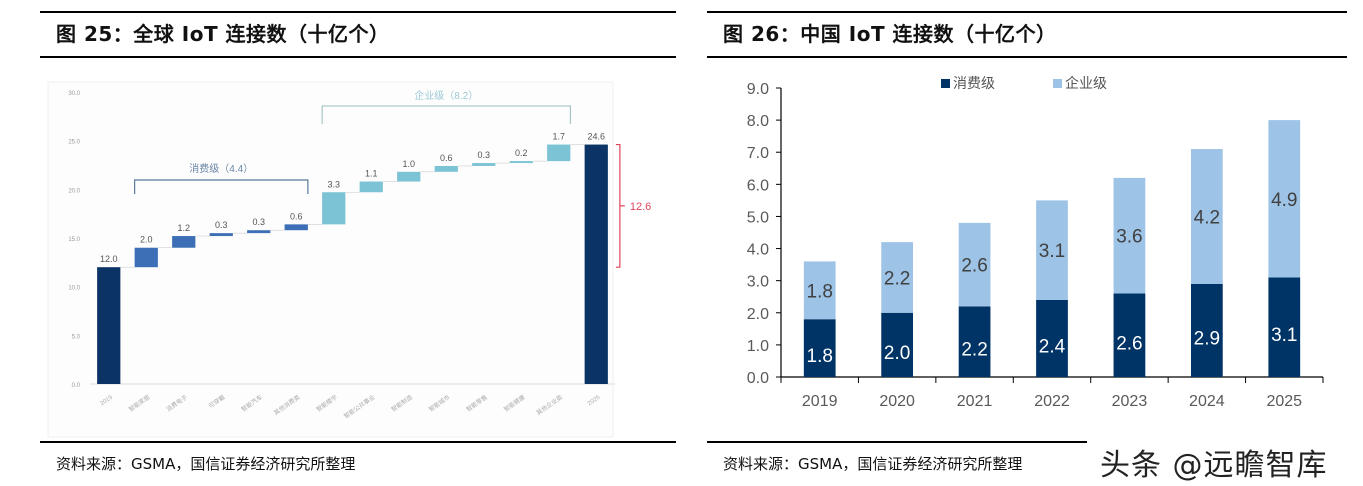 The height and width of the screenshot is (486, 1363). I want to click on data-label: 2.9, so click(1207, 338).